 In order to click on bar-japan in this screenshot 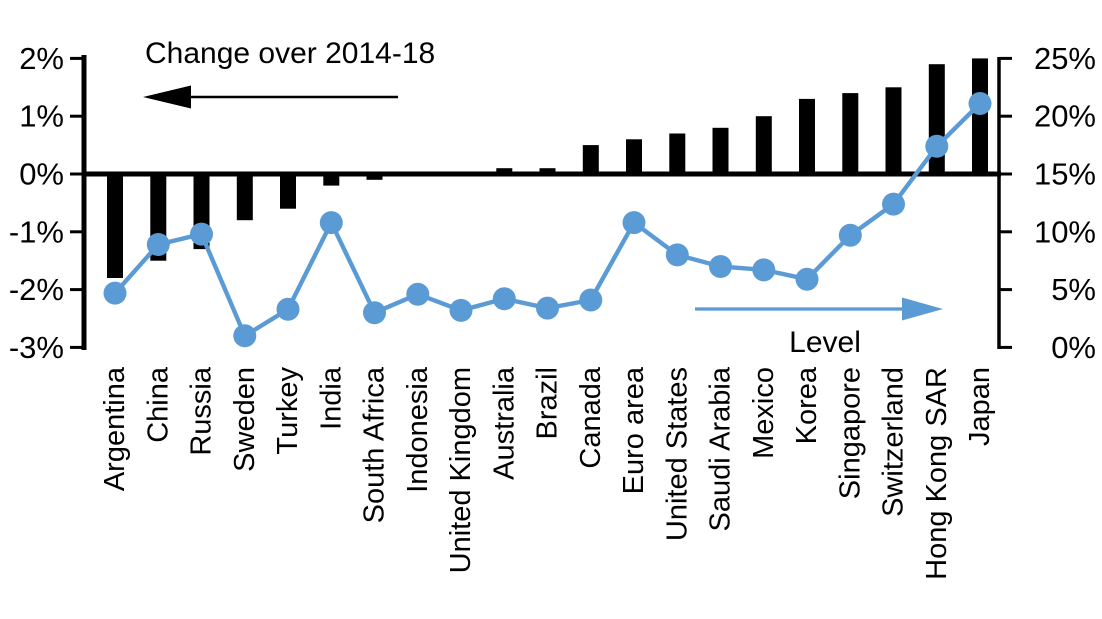, I will do `click(980, 116)`.